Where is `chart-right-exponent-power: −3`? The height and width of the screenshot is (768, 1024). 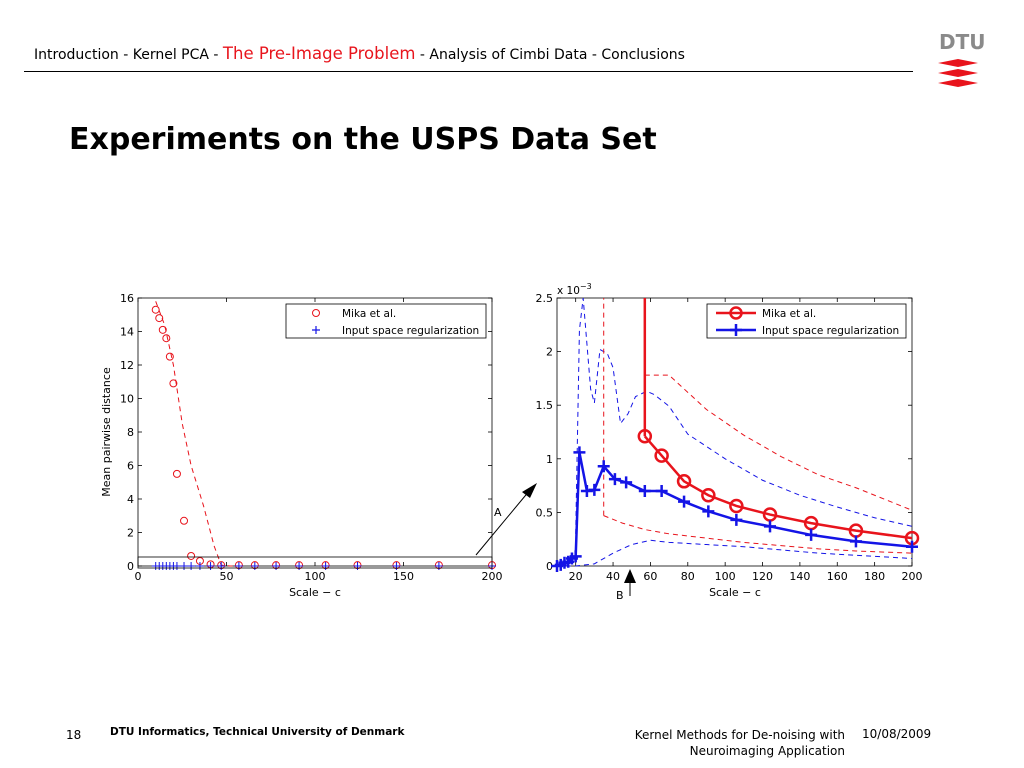
chart-right-exponent-power: −3 is located at coordinates (586, 286).